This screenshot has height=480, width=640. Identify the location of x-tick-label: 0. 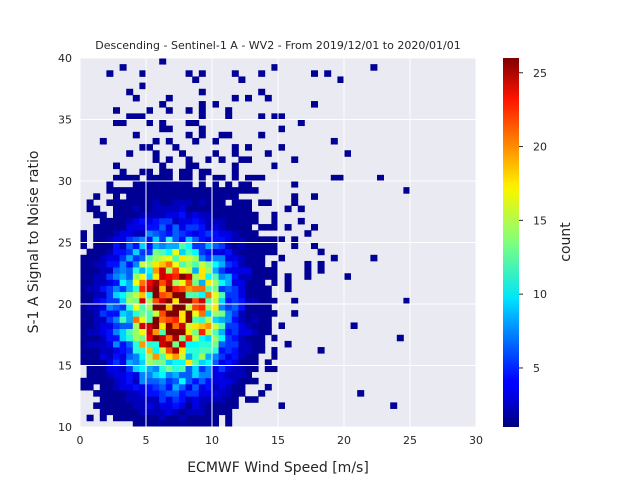
(80, 440).